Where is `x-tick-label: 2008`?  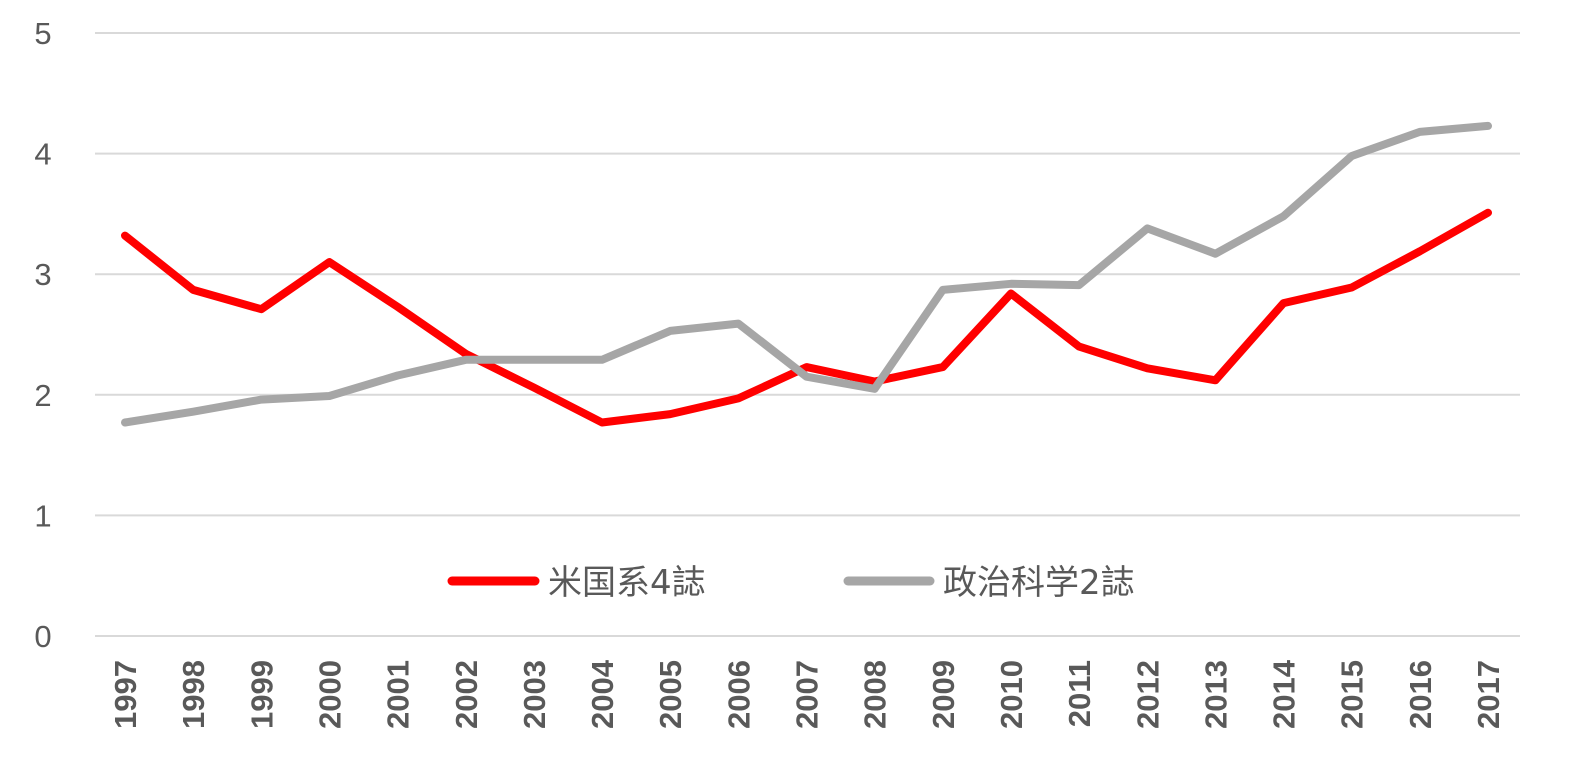 x-tick-label: 2008 is located at coordinates (875, 694).